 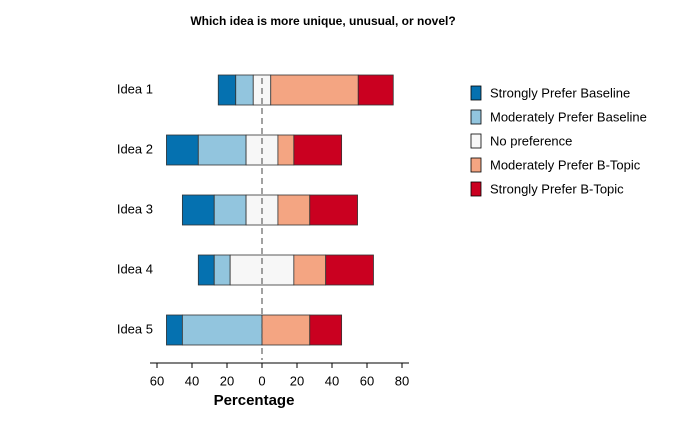 I want to click on y-tick-label: Idea 1, so click(x=135, y=88).